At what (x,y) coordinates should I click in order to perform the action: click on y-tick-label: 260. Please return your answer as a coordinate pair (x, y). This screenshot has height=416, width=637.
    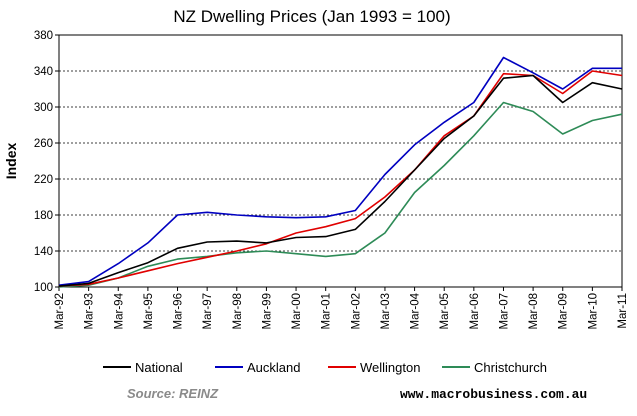
    Looking at the image, I should click on (43, 144).